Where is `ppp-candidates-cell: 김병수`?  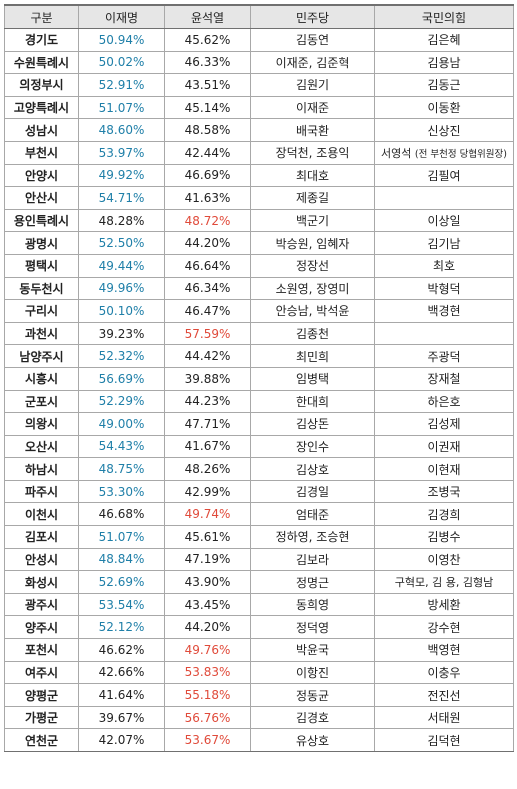 ppp-candidates-cell: 김병수 is located at coordinates (444, 537).